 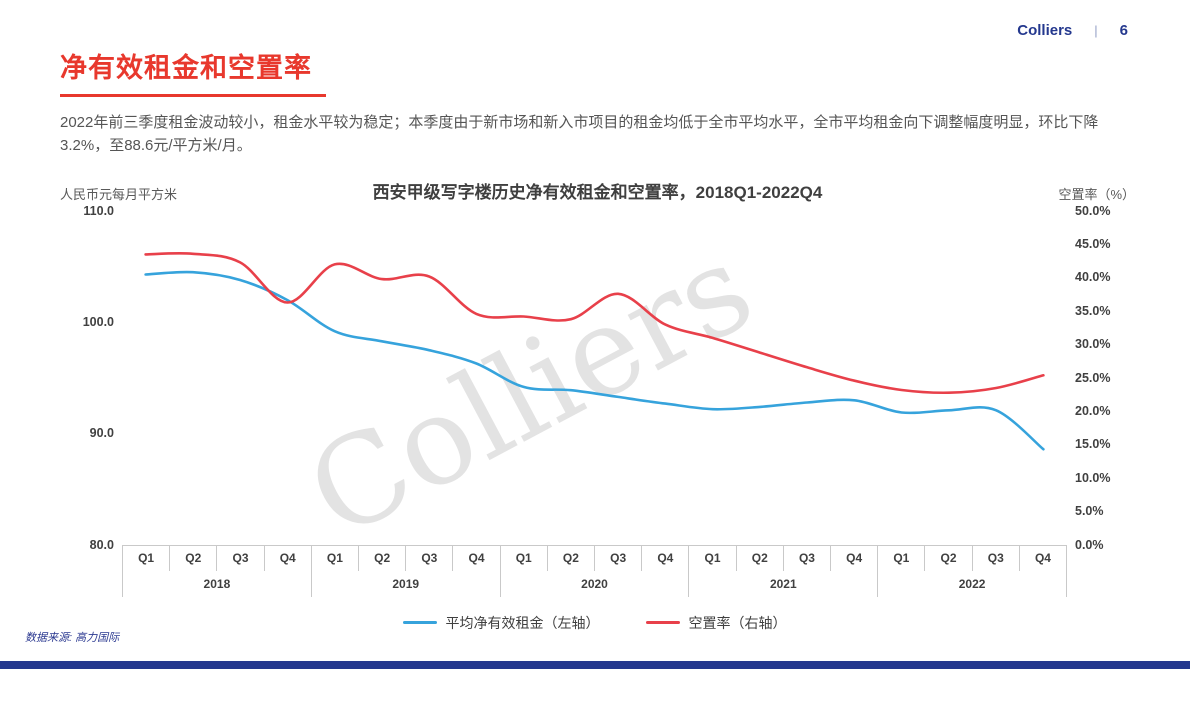 I want to click on right-axis-tick-label: 25.0%, so click(x=1093, y=377).